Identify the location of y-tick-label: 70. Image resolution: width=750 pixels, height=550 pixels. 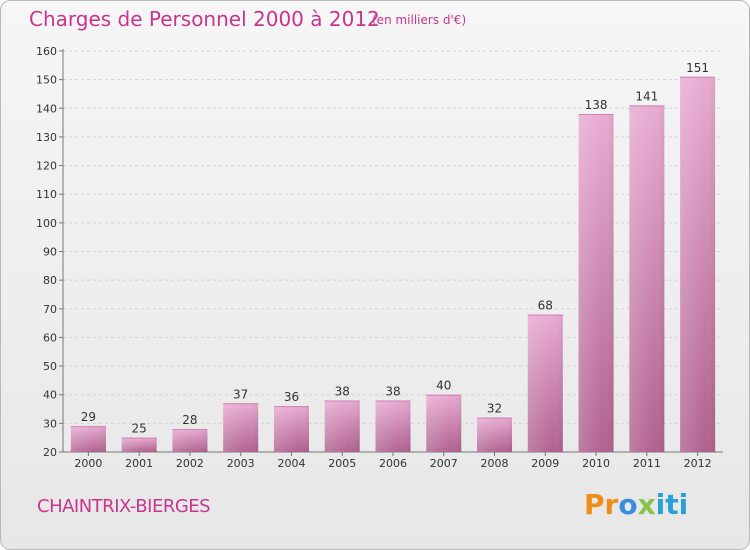
(50, 309).